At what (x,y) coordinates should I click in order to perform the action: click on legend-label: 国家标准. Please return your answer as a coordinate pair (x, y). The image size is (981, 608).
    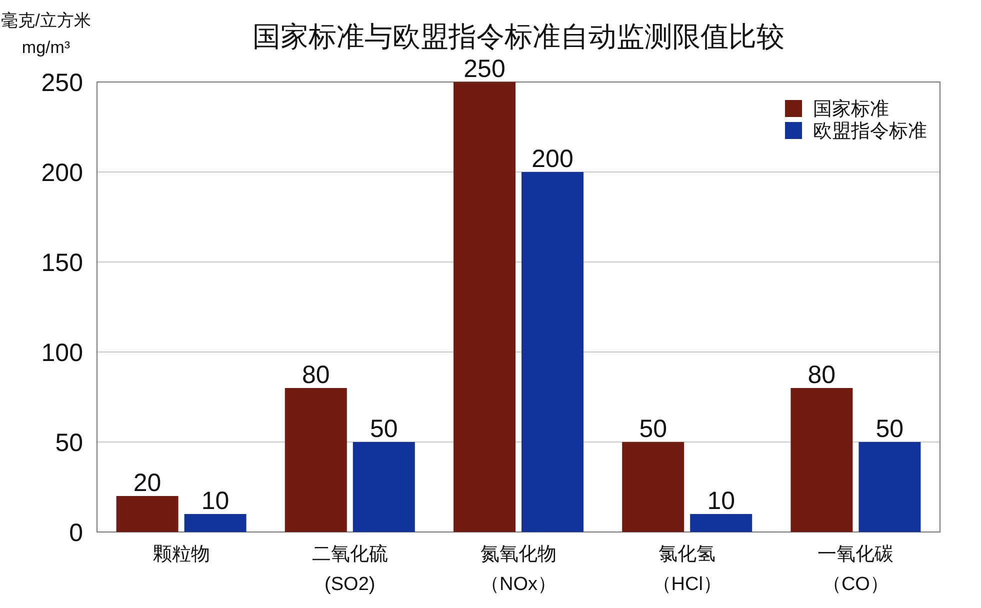
    Looking at the image, I should click on (851, 109).